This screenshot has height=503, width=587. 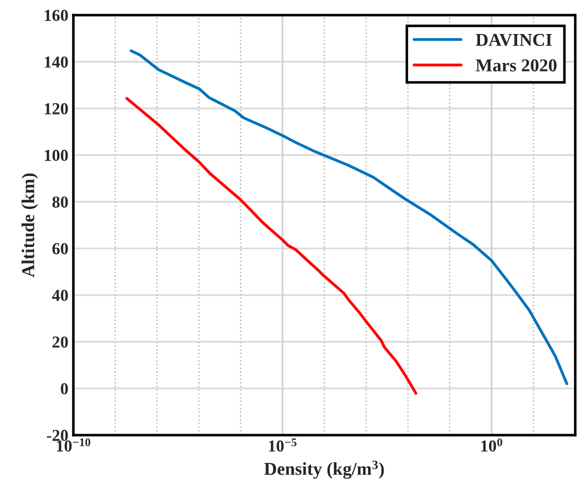 What do you see at coordinates (60, 202) in the screenshot?
I see `y-tick-label: 80` at bounding box center [60, 202].